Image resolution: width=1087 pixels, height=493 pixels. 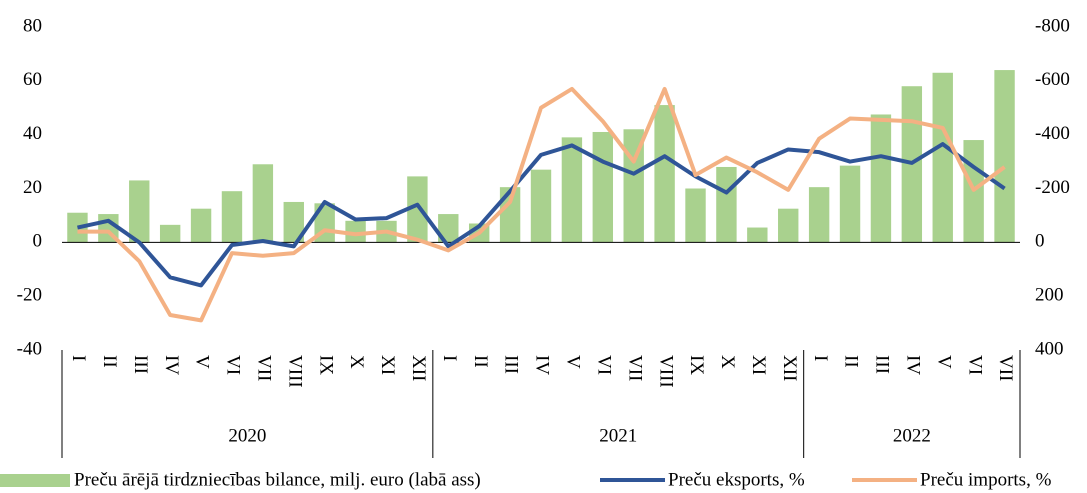 I want to click on y-tick-label: -20, so click(x=29, y=295).